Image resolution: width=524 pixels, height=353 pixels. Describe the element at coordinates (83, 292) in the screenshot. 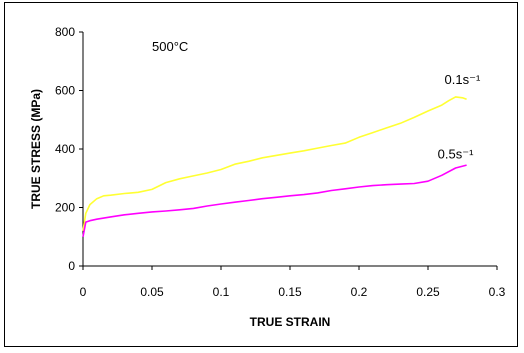

I see `x-tick-label: 0` at that location.